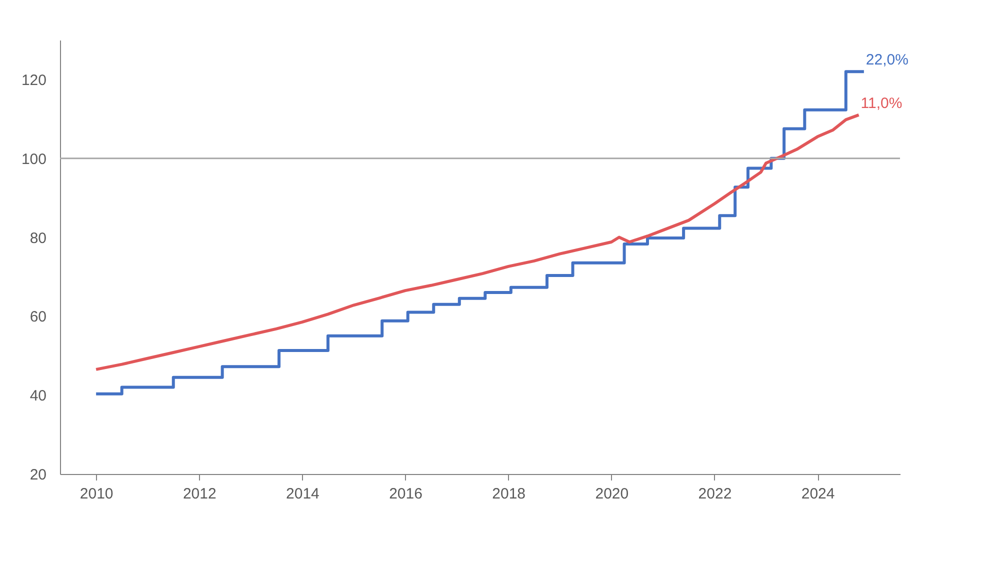  Describe the element at coordinates (97, 494) in the screenshot. I see `x-tick-label: 2010` at that location.